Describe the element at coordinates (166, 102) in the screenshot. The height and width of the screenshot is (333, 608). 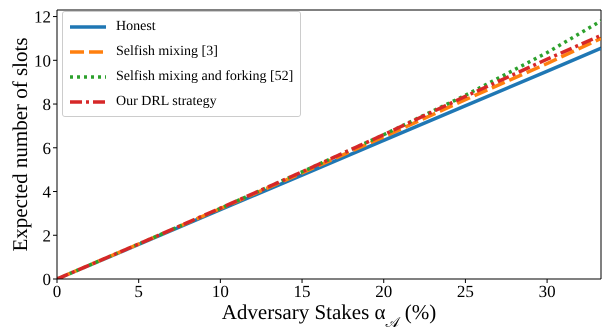
I see `legend-label: Our DRL strategy` at that location.